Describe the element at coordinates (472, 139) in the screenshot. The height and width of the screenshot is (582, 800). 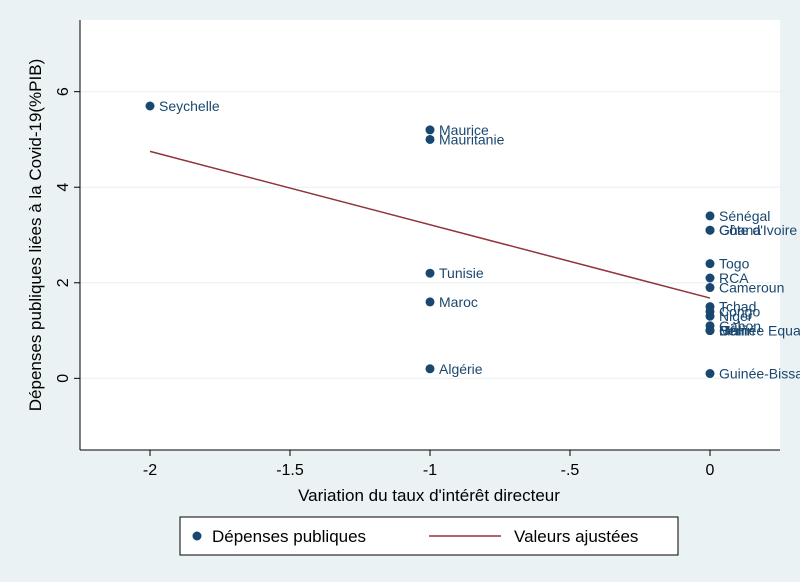
I see `point-label: Mauritanie` at that location.